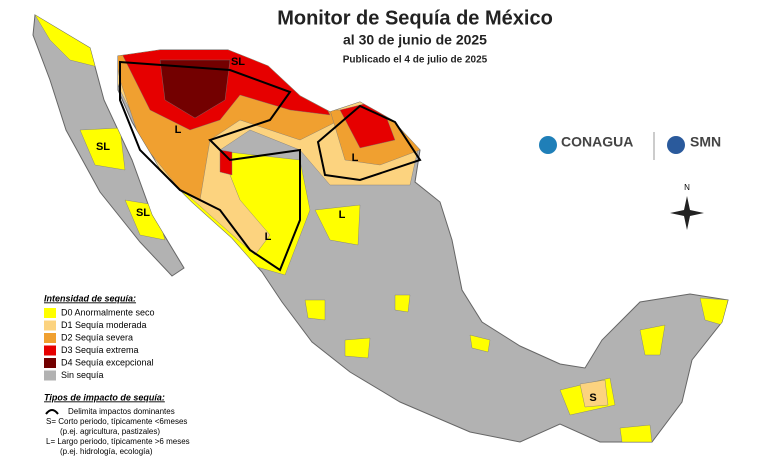  Describe the element at coordinates (687, 206) in the screenshot. I see `north-arrow: N` at that location.